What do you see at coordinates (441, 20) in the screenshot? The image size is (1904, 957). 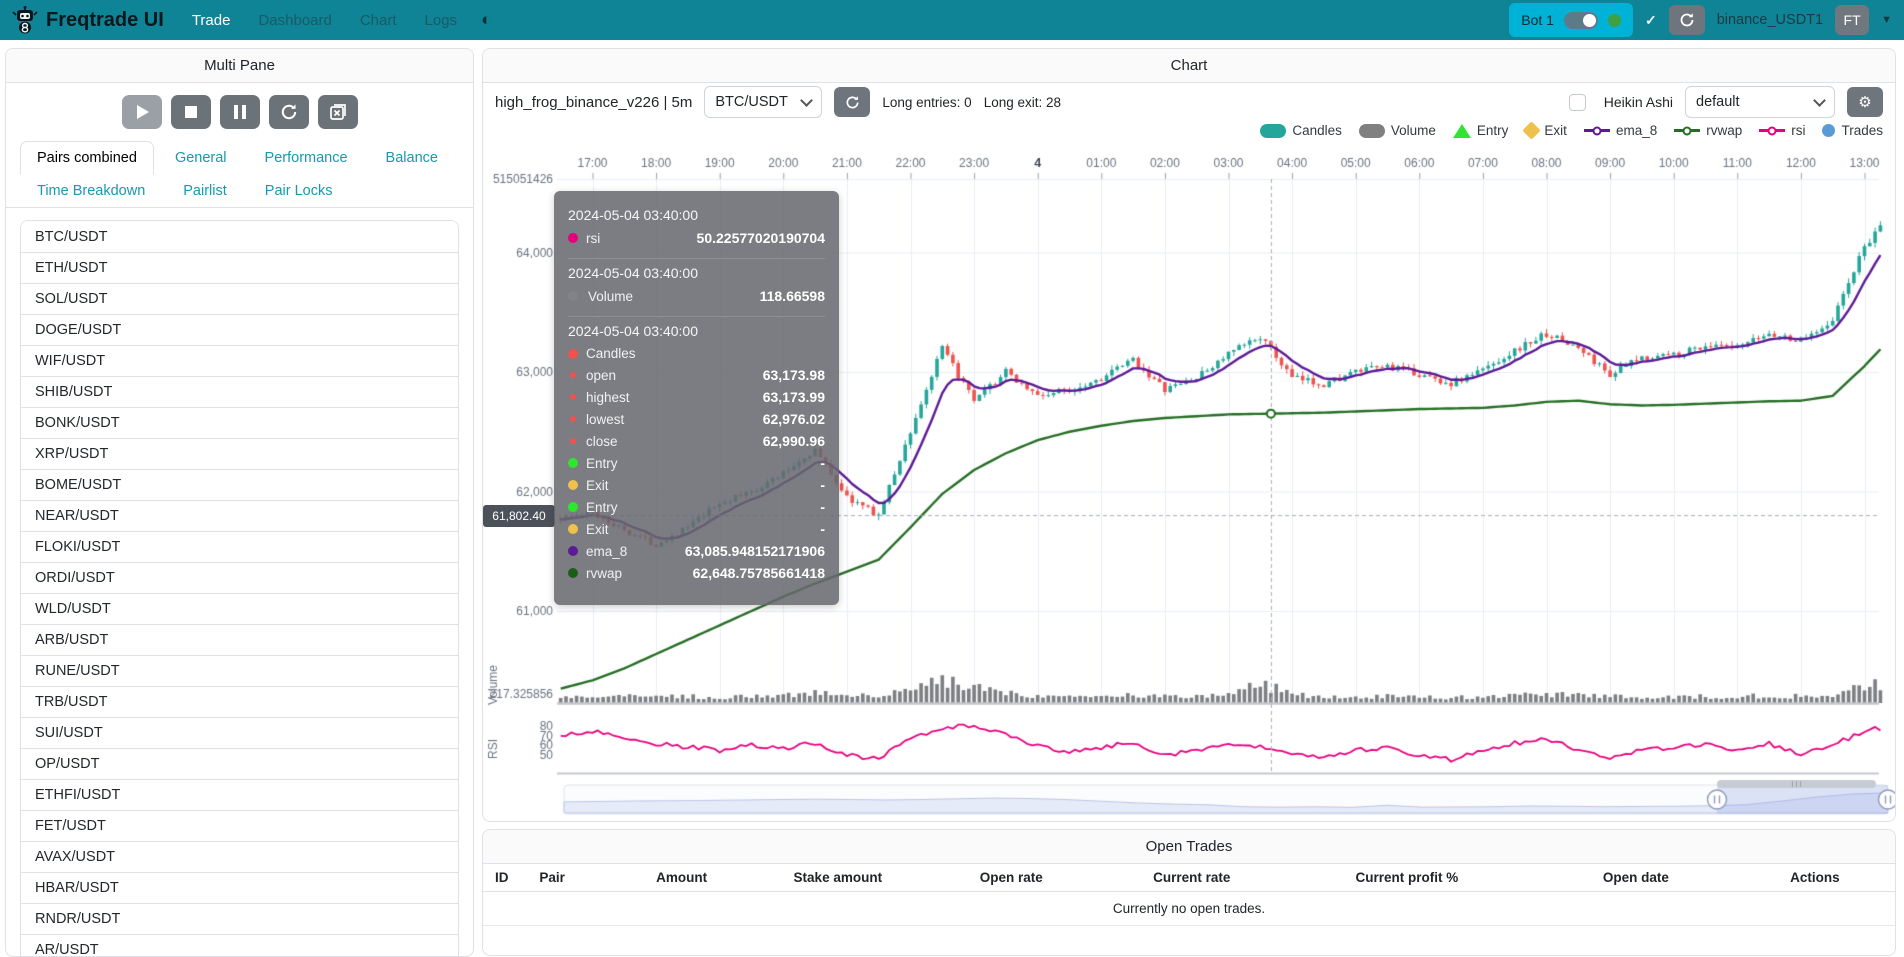 I see `nav-item-logs: Logs` at bounding box center [441, 20].